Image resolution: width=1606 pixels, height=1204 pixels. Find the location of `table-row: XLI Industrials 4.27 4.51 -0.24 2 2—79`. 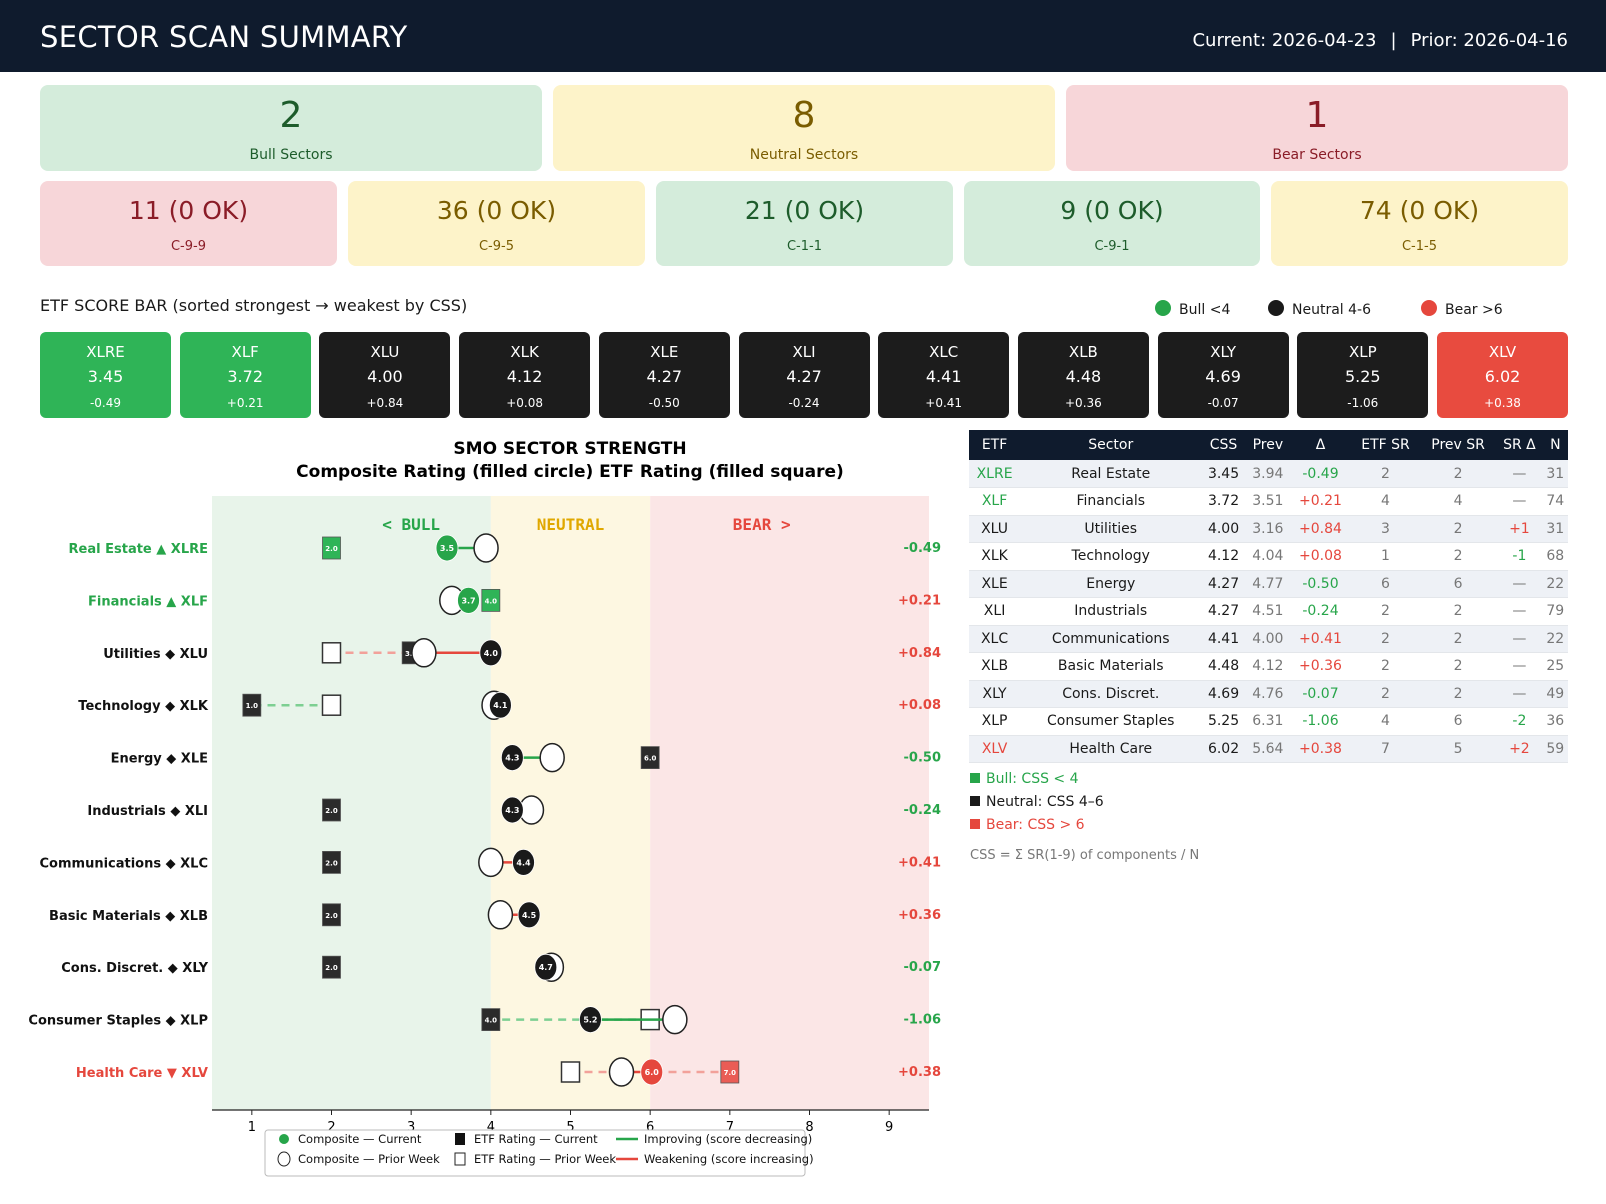

table-row: XLI Industrials 4.27 4.51 -0.24 2 2—79 is located at coordinates (1268, 611).